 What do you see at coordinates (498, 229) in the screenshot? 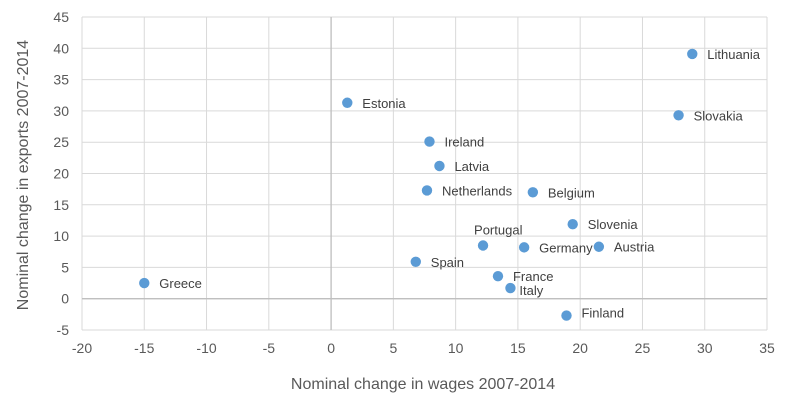
I see `point-label-portugal: Portugal` at bounding box center [498, 229].